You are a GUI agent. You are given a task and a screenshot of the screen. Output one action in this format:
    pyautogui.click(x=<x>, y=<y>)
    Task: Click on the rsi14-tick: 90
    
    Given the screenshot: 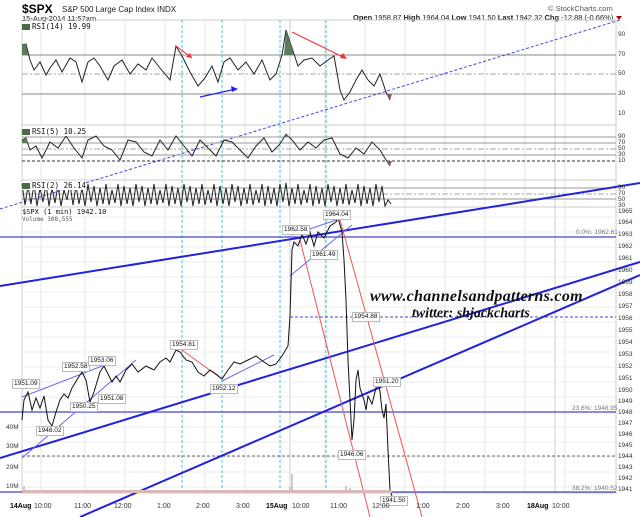 What is the action you would take?
    pyautogui.click(x=622, y=34)
    